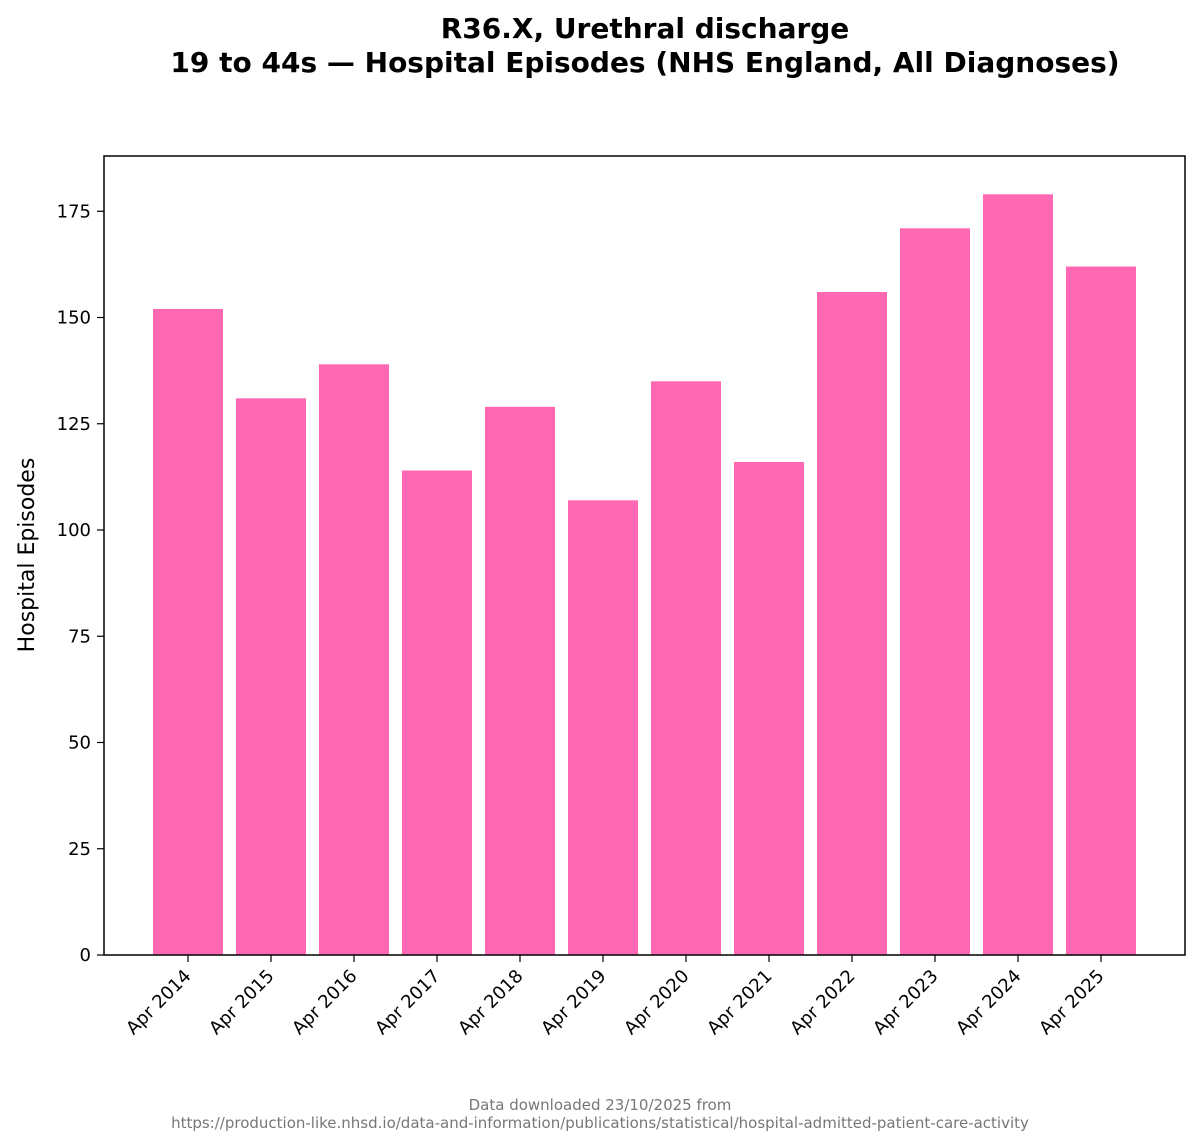 The width and height of the screenshot is (1200, 1146). I want to click on x-tick-label: Apr 2025, so click(1071, 1002).